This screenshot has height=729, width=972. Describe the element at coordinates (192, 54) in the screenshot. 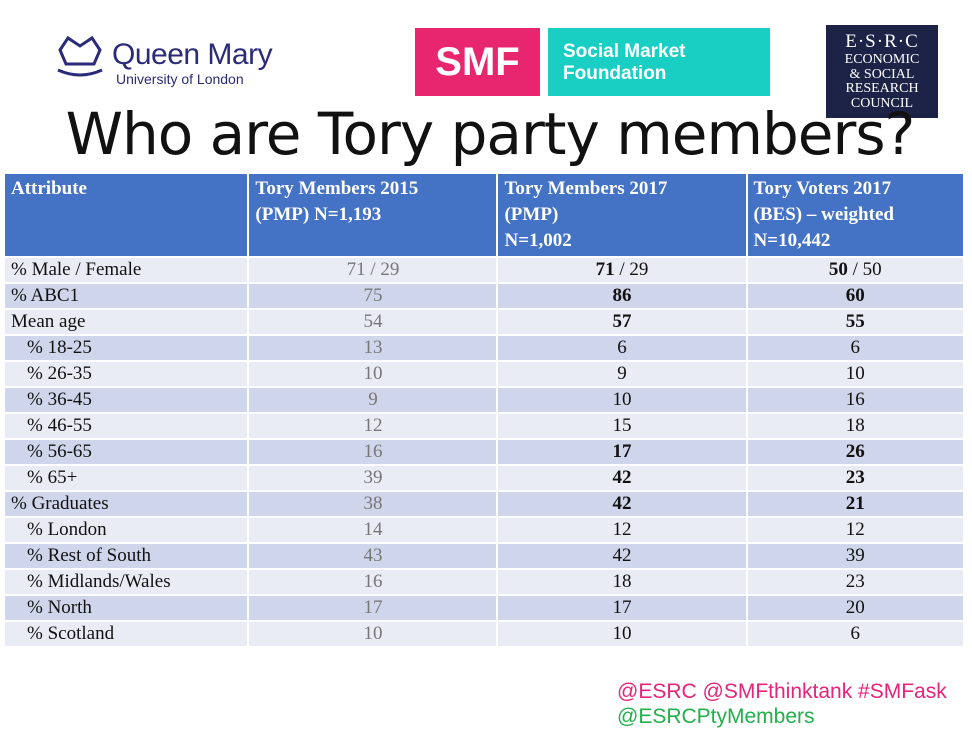

I see `qm-name: Queen Mary` at that location.